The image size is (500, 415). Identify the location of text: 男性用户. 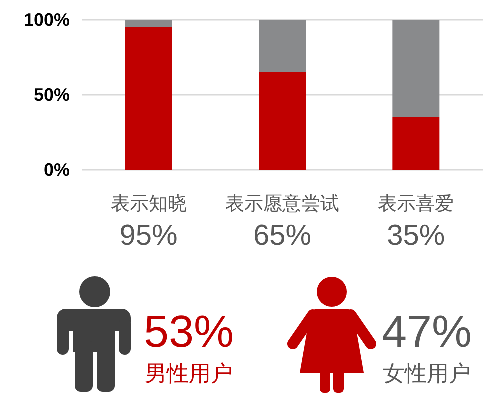
(189, 373).